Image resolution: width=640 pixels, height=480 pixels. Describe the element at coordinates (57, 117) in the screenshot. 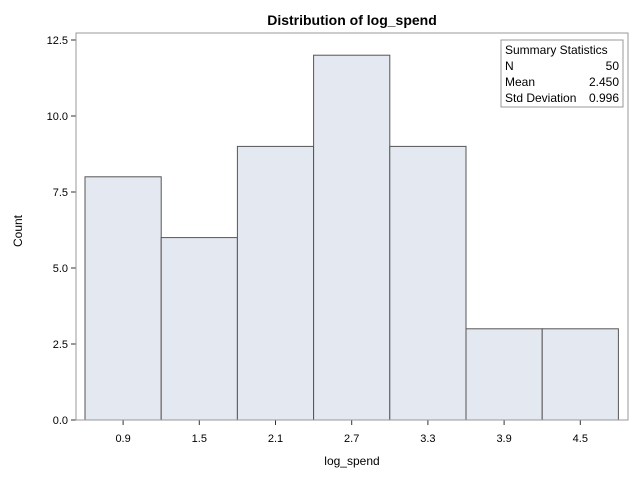

I see `y-tick-label: 10.0` at that location.